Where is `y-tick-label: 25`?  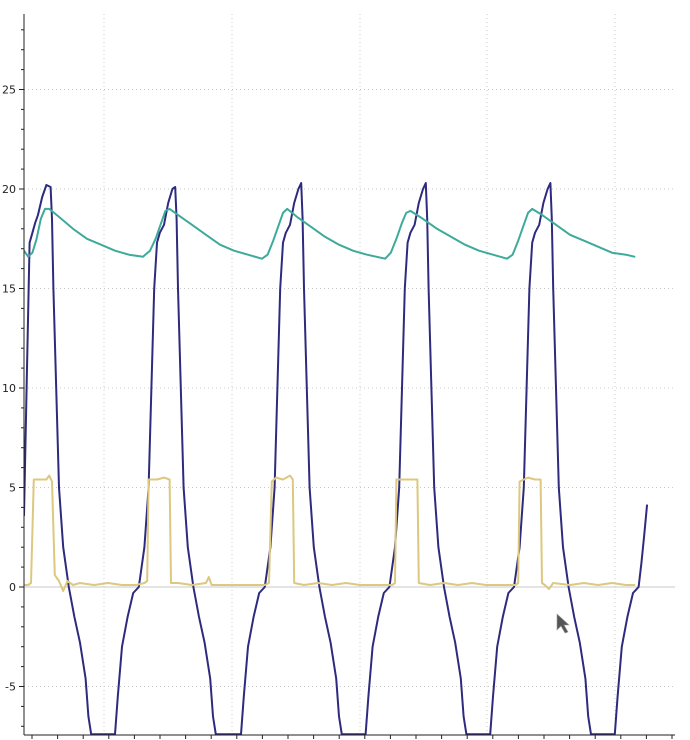
y-tick-label: 25 is located at coordinates (9, 90).